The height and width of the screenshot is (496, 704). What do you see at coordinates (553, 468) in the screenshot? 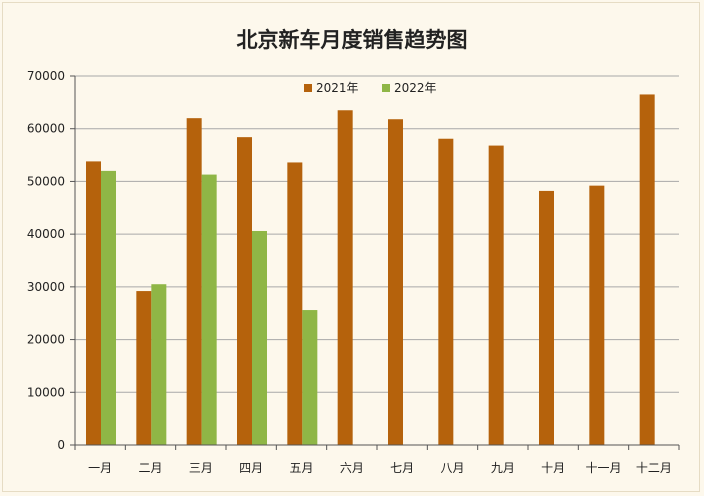
I see `x-tick-label: 十月` at bounding box center [553, 468].